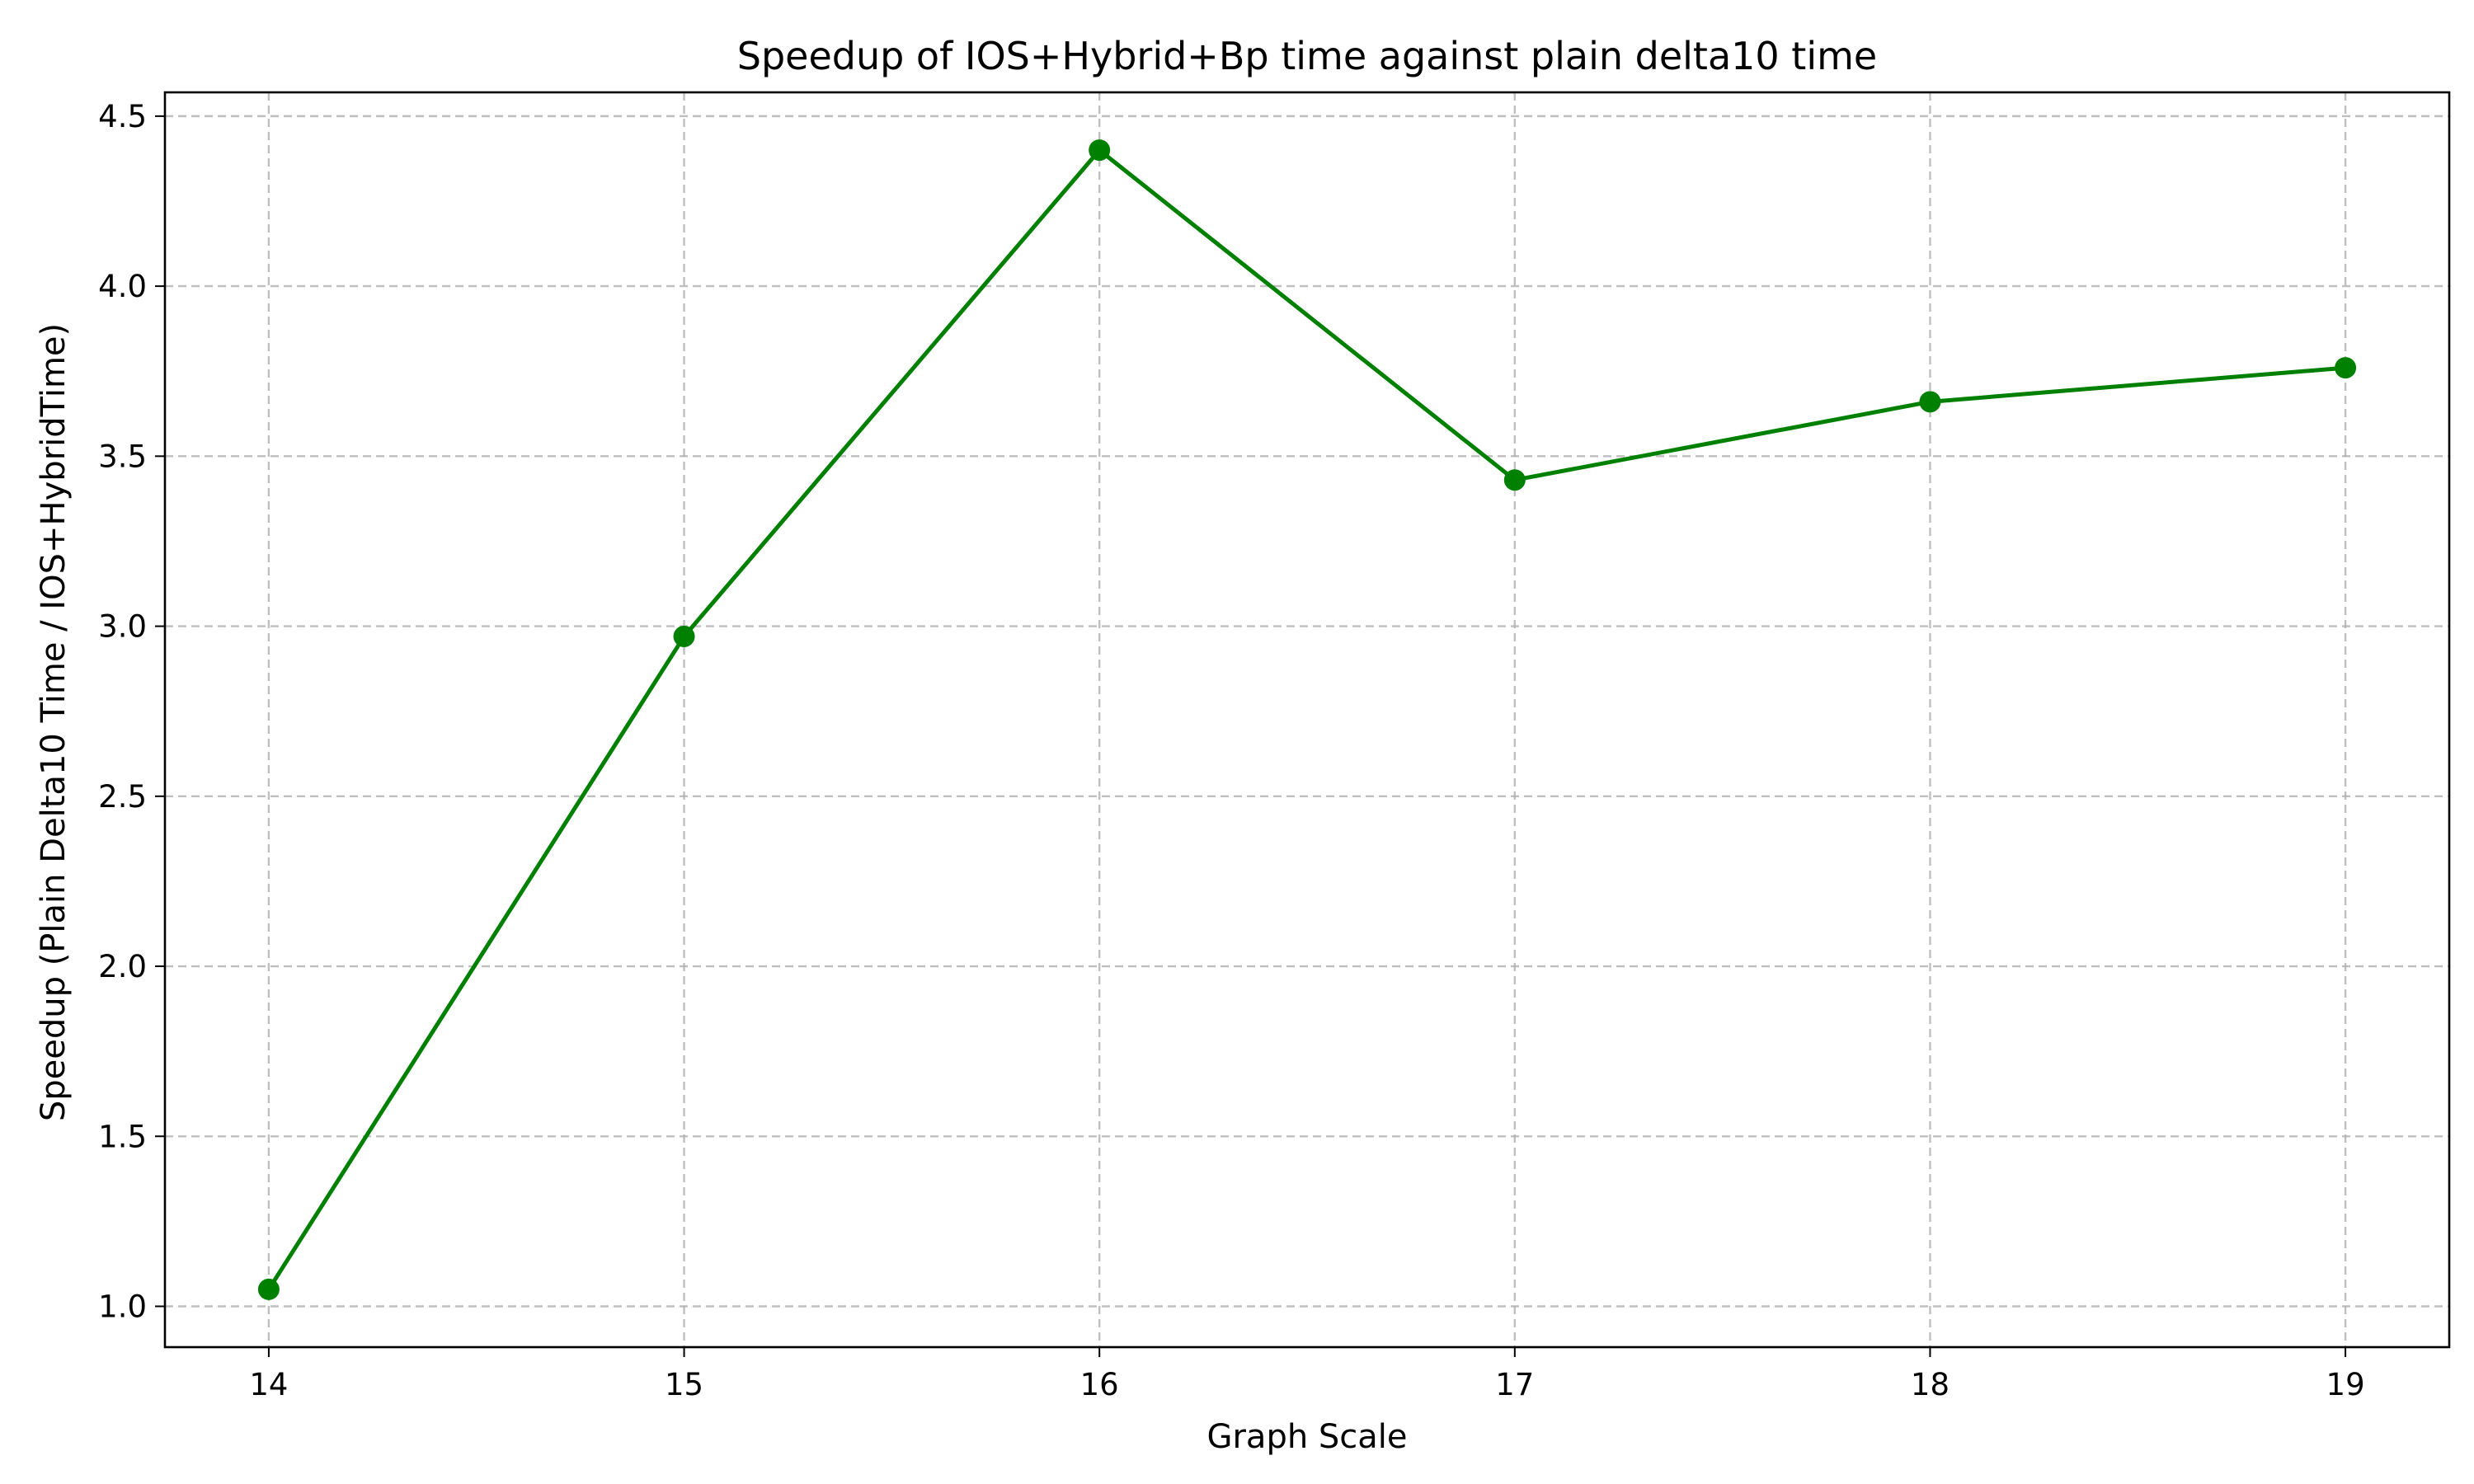 This screenshot has height=1484, width=2474. What do you see at coordinates (1307, 1374) in the screenshot?
I see `x-axis-ticks: 14 15 16 17 18 19` at bounding box center [1307, 1374].